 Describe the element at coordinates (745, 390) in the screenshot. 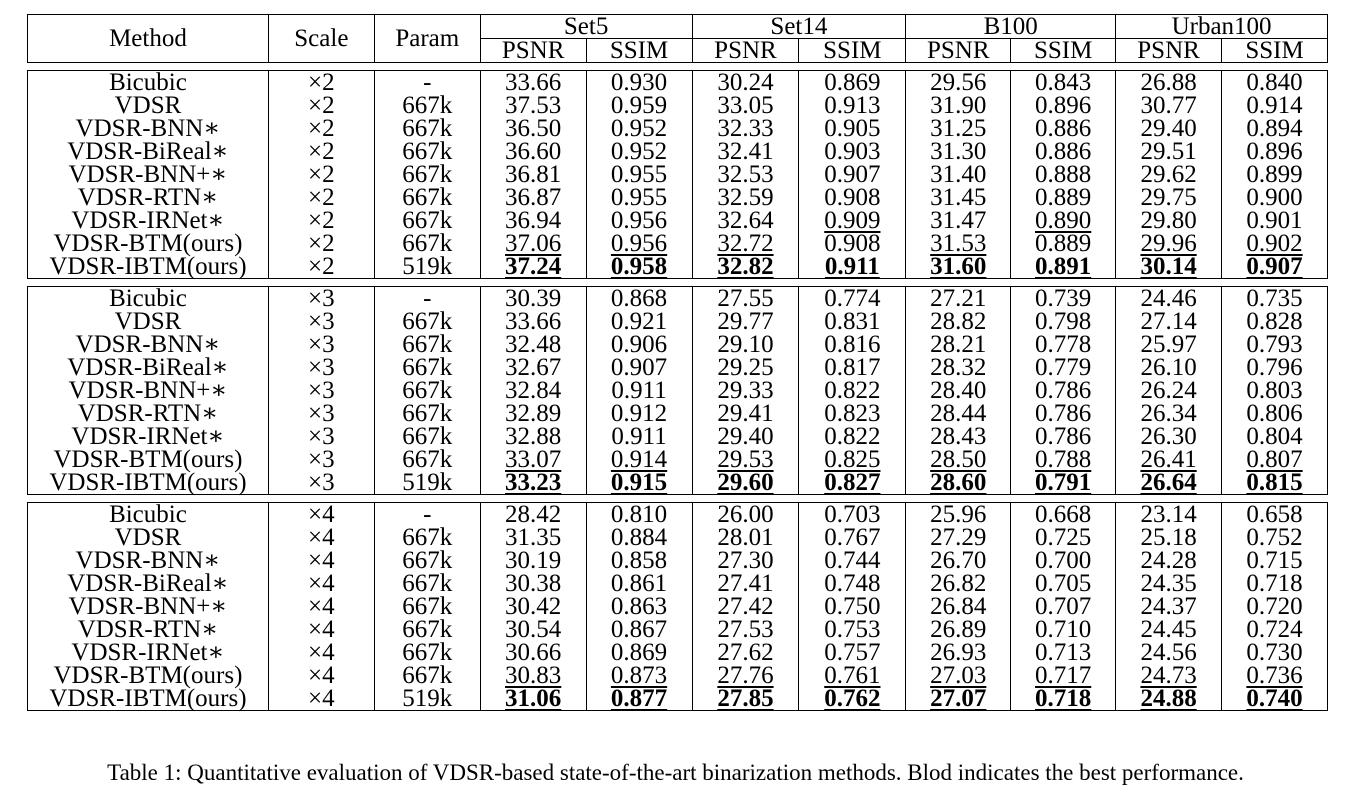

I see `psnr-cell: 29.33` at that location.